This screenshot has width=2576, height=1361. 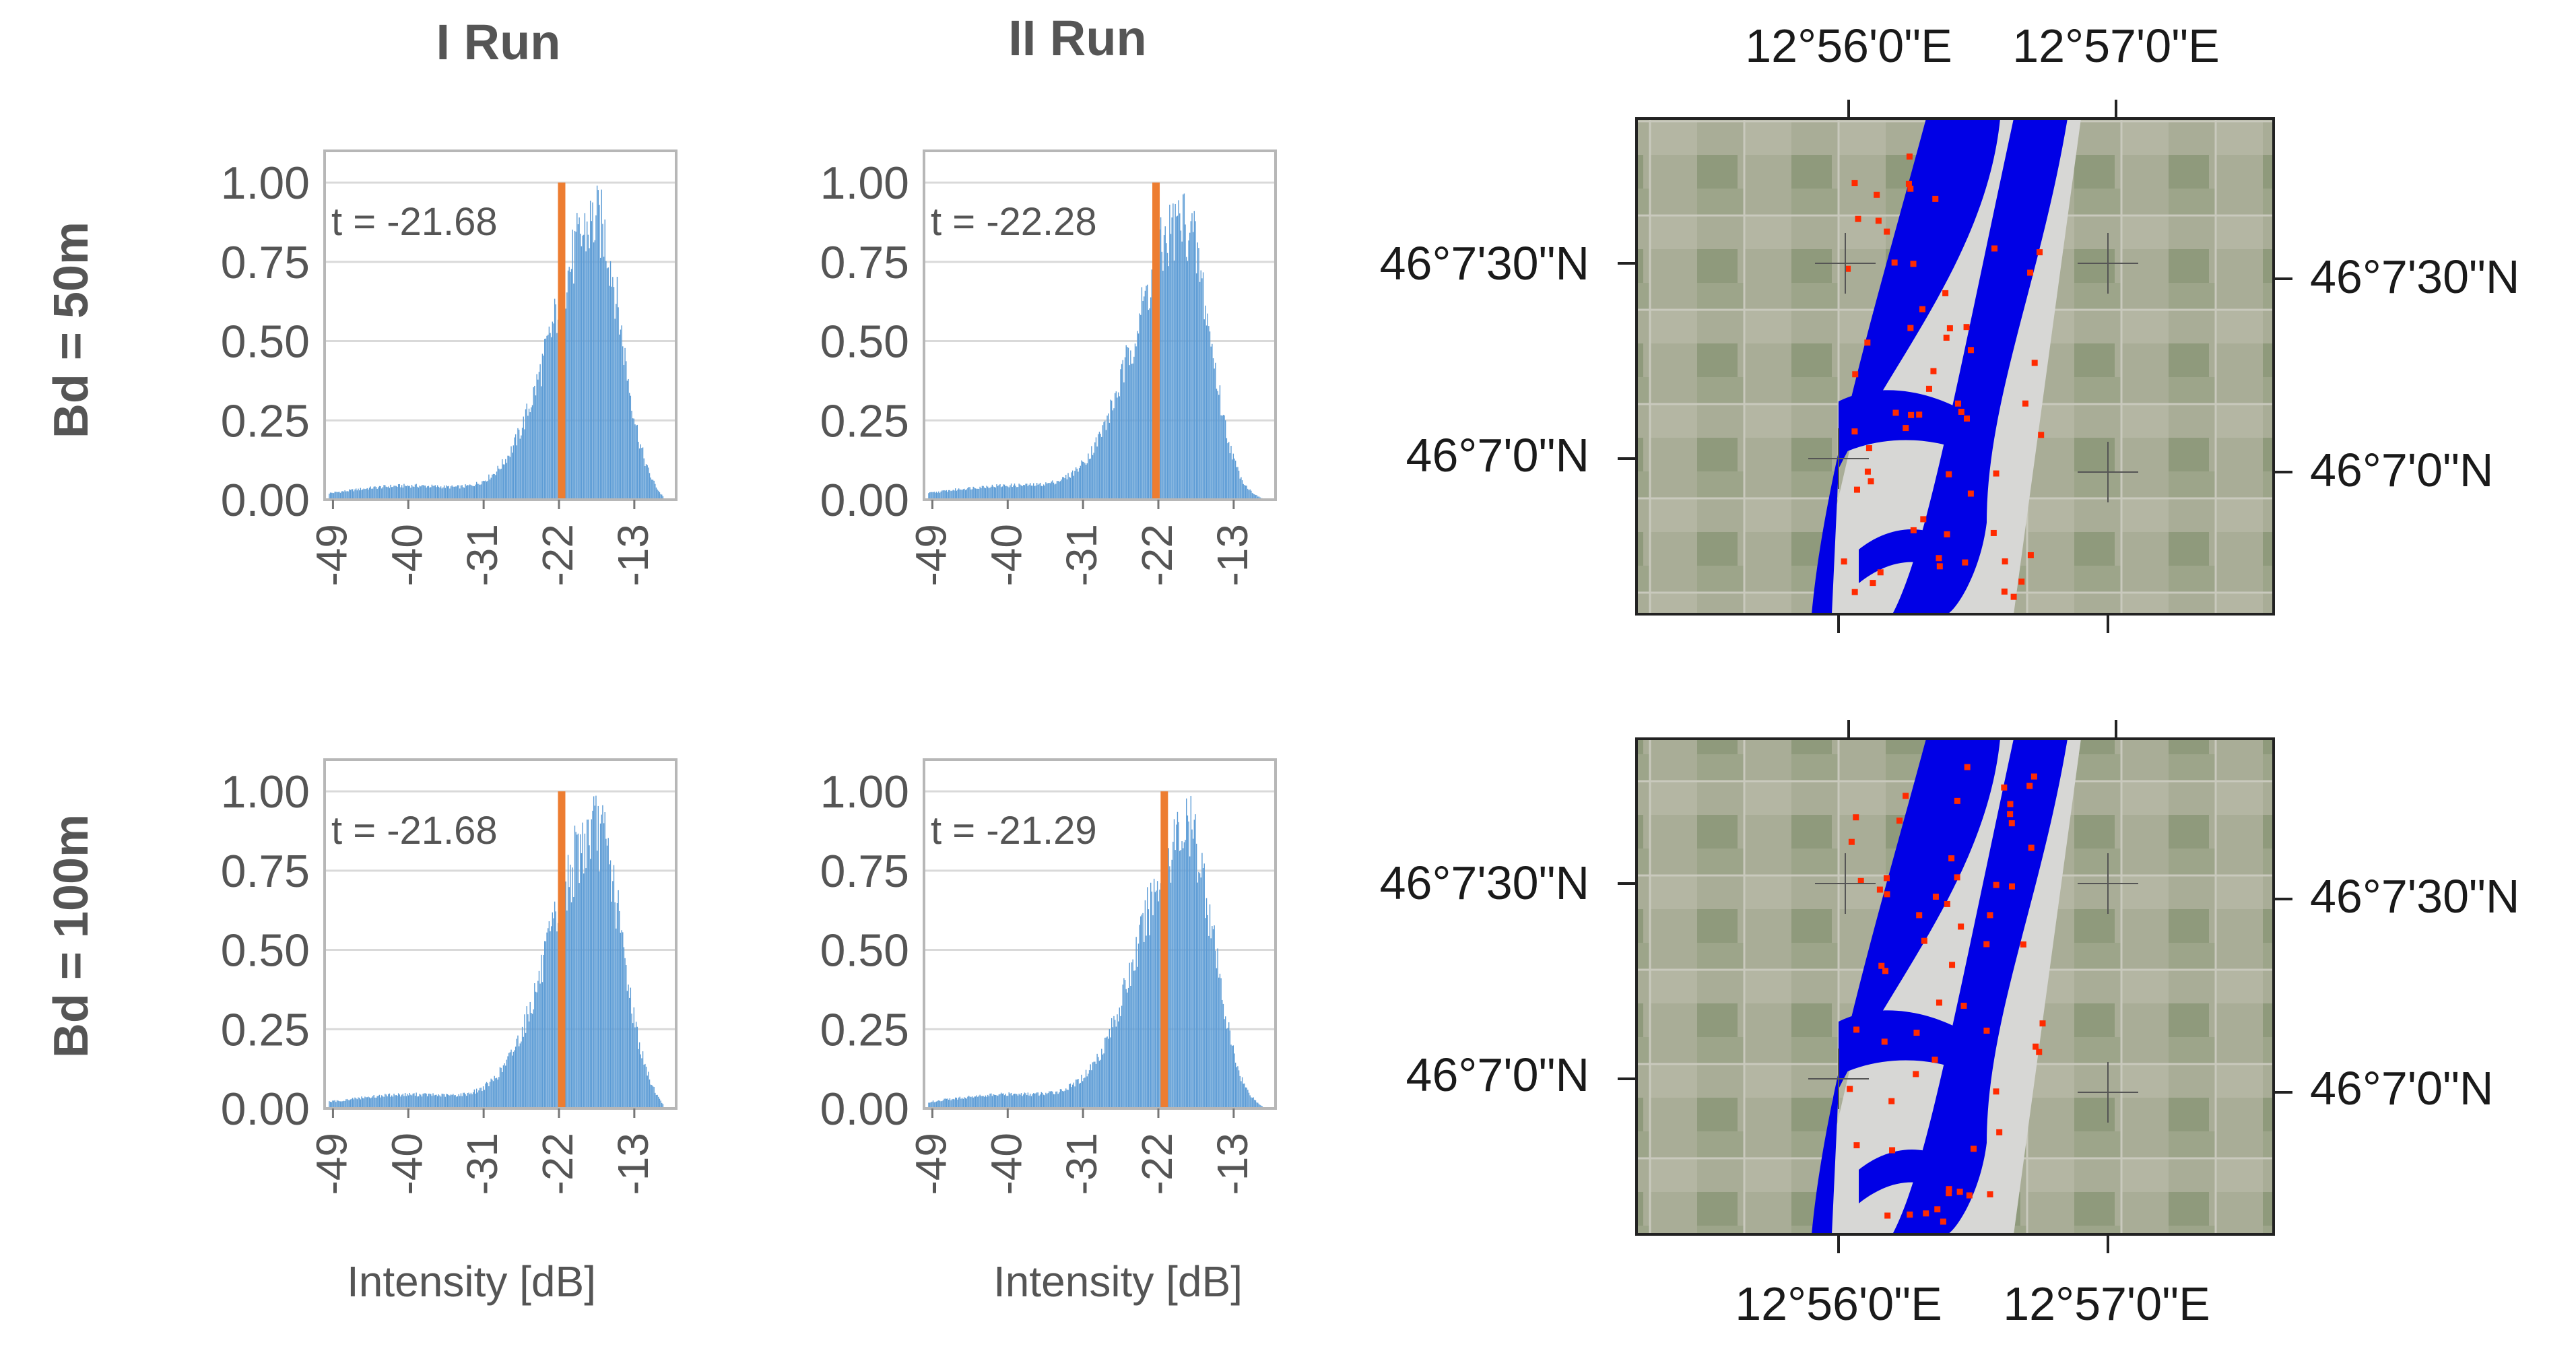 What do you see at coordinates (71, 330) in the screenshot?
I see `row-title-1: Bd = 50m` at bounding box center [71, 330].